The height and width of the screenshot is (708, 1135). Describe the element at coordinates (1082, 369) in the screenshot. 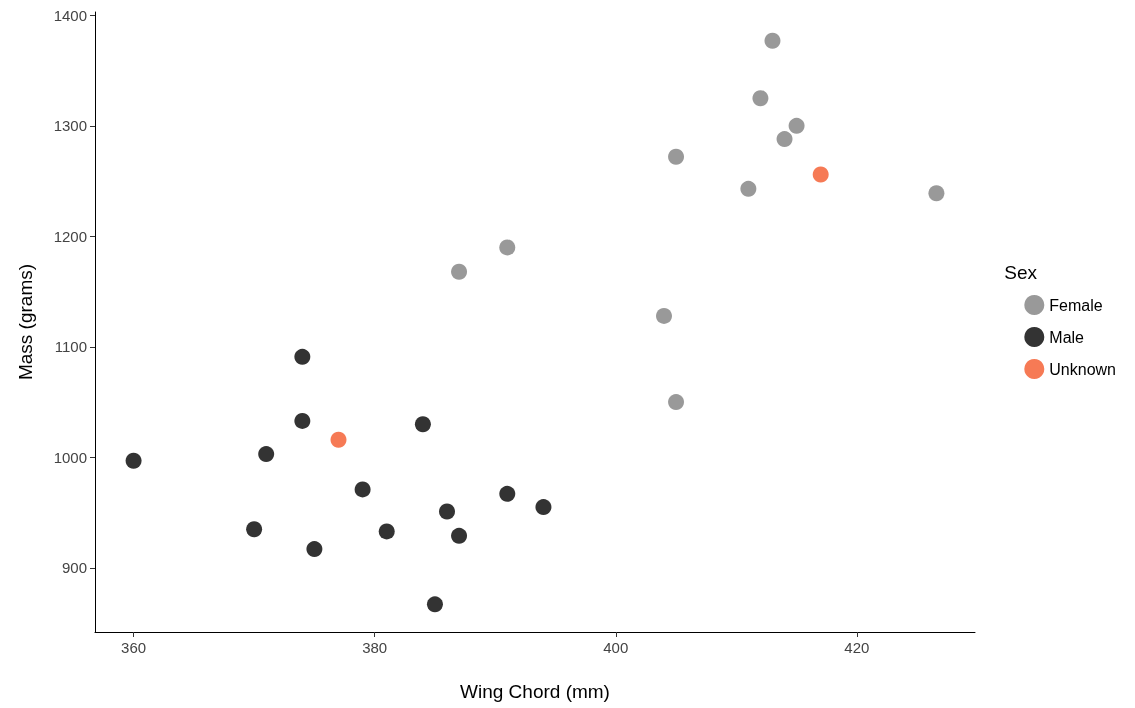

I see `legend-label: Unknown` at that location.